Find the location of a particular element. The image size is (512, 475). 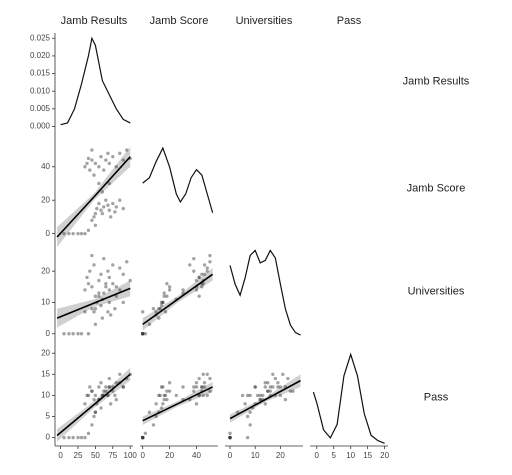

y-tick-label: 0.025 is located at coordinates (40, 37).